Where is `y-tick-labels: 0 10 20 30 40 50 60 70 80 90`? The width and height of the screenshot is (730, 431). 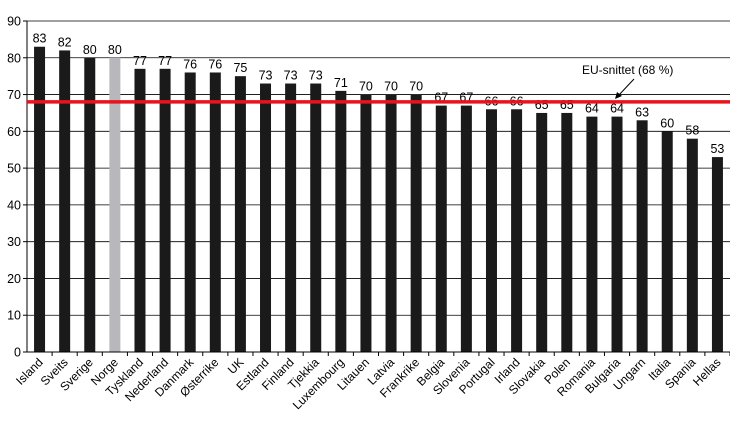
y-tick-labels: 0 10 20 30 40 50 60 70 80 90 is located at coordinates (14, 187).